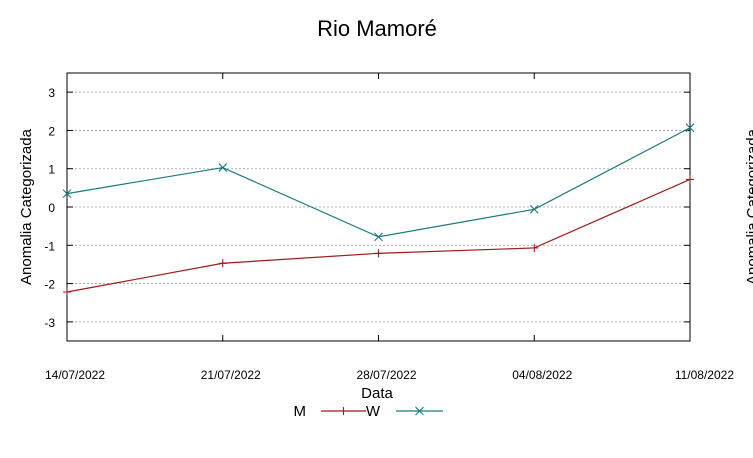 This screenshot has width=753, height=458. Describe the element at coordinates (404, 411) in the screenshot. I see `legend-item: W` at that location.